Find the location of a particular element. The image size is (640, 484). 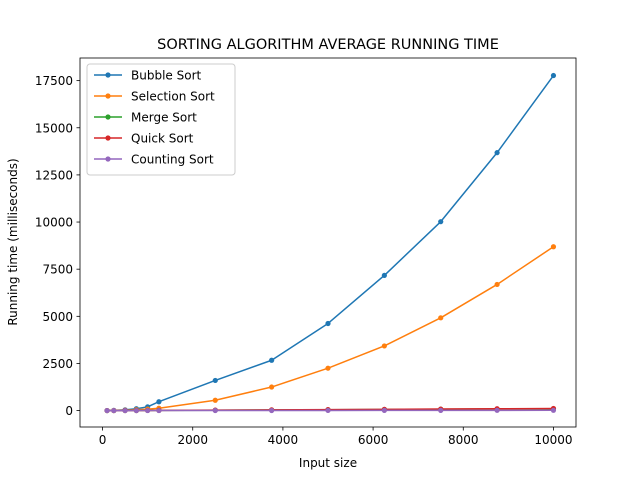

y-tick-label: 2500 is located at coordinates (57, 364).